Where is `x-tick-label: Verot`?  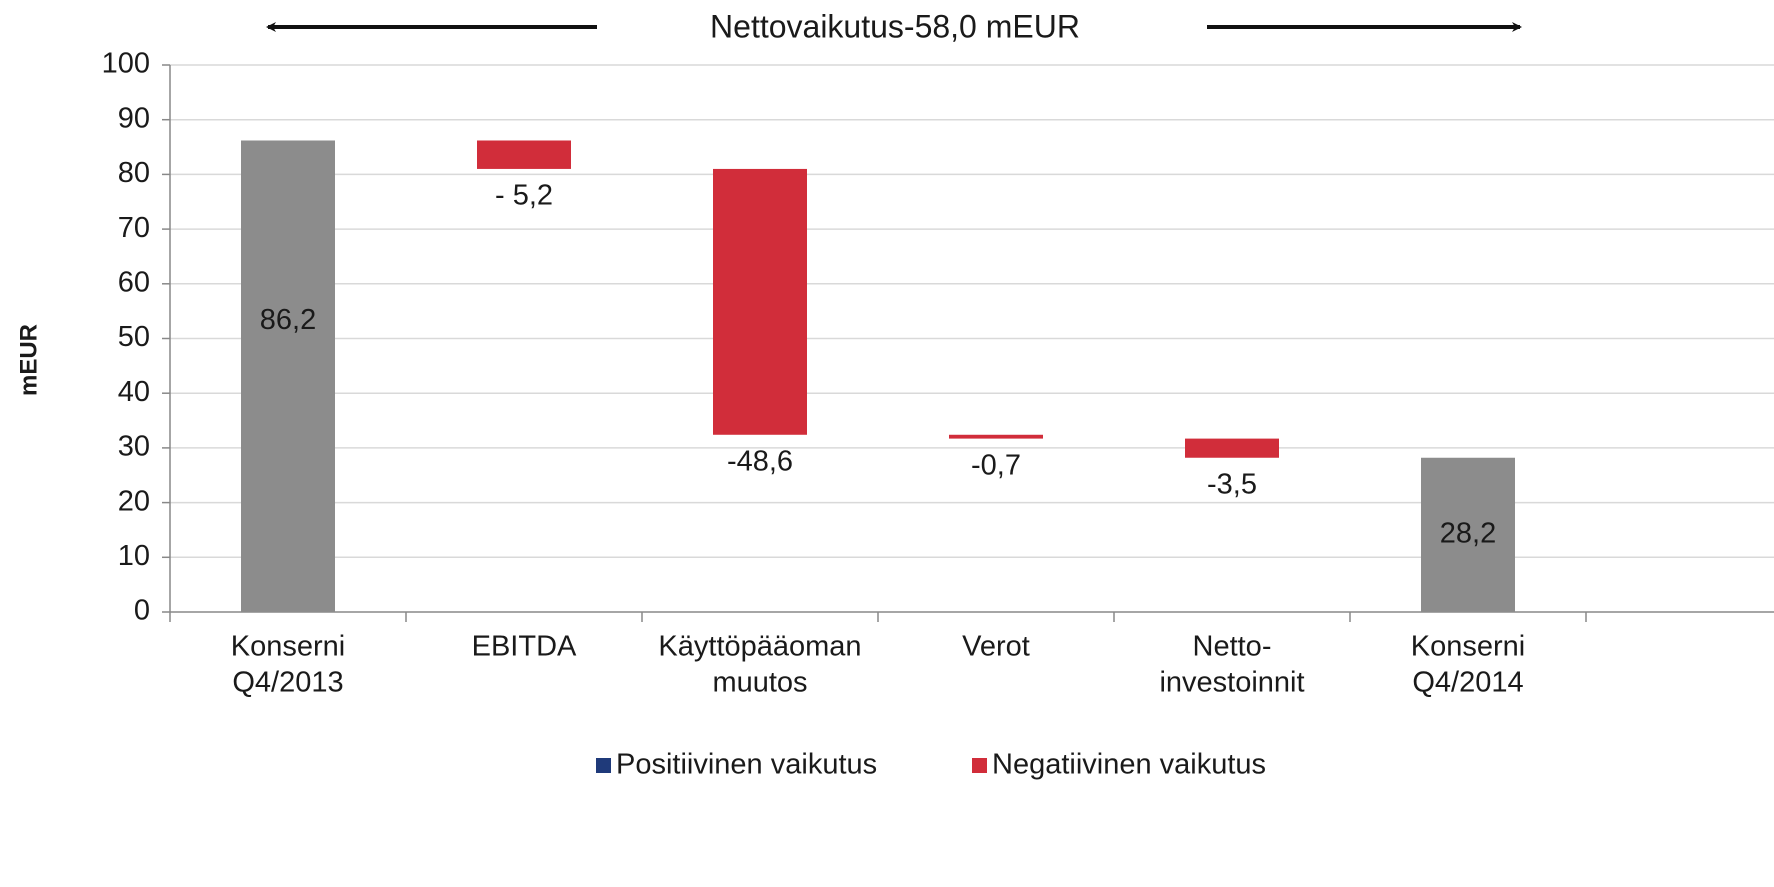
x-tick-label: Verot is located at coordinates (996, 647).